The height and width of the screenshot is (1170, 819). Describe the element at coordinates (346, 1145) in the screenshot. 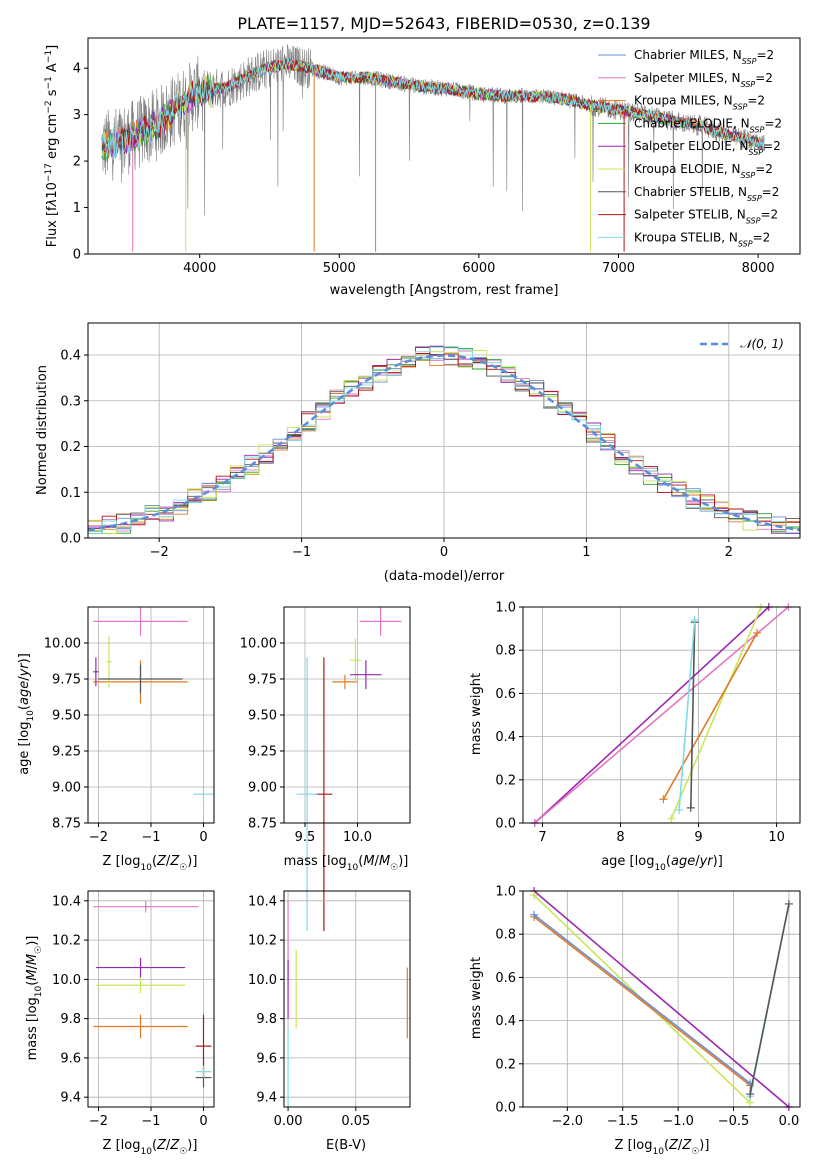

I see `mE-xlabel: E(B-V)` at that location.